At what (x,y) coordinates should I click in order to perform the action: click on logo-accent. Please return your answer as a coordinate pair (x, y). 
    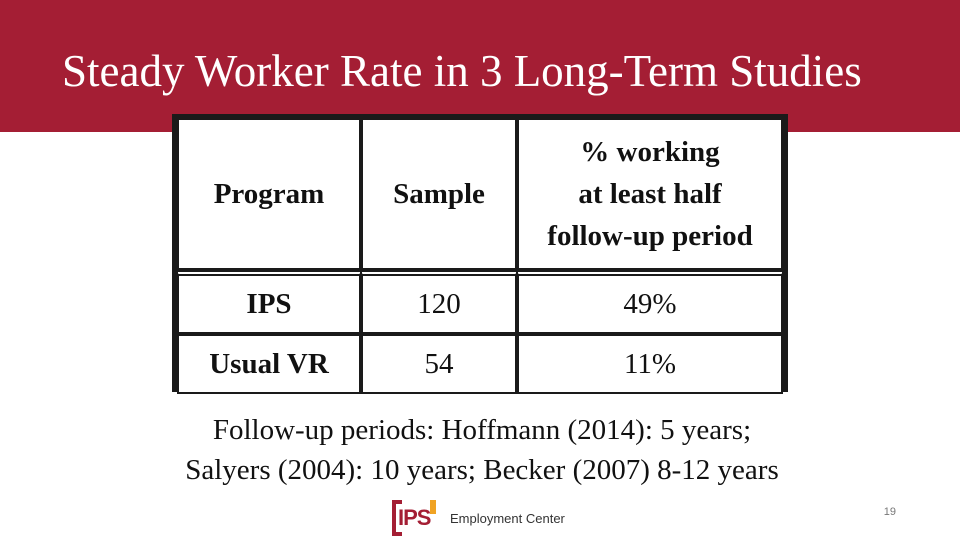
    Looking at the image, I should click on (433, 507).